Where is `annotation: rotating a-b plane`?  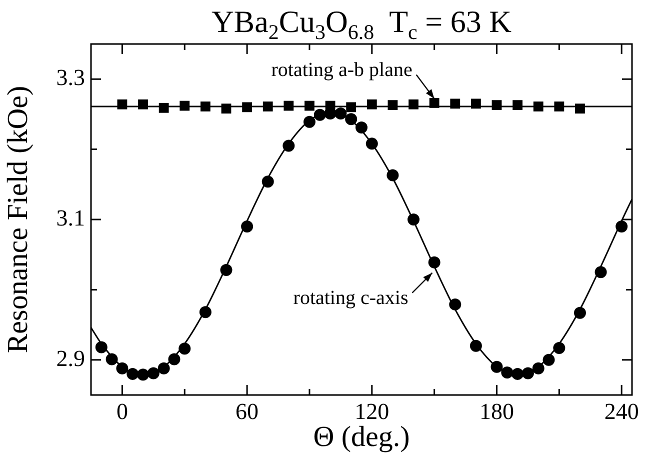
annotation: rotating a-b plane is located at coordinates (341, 70).